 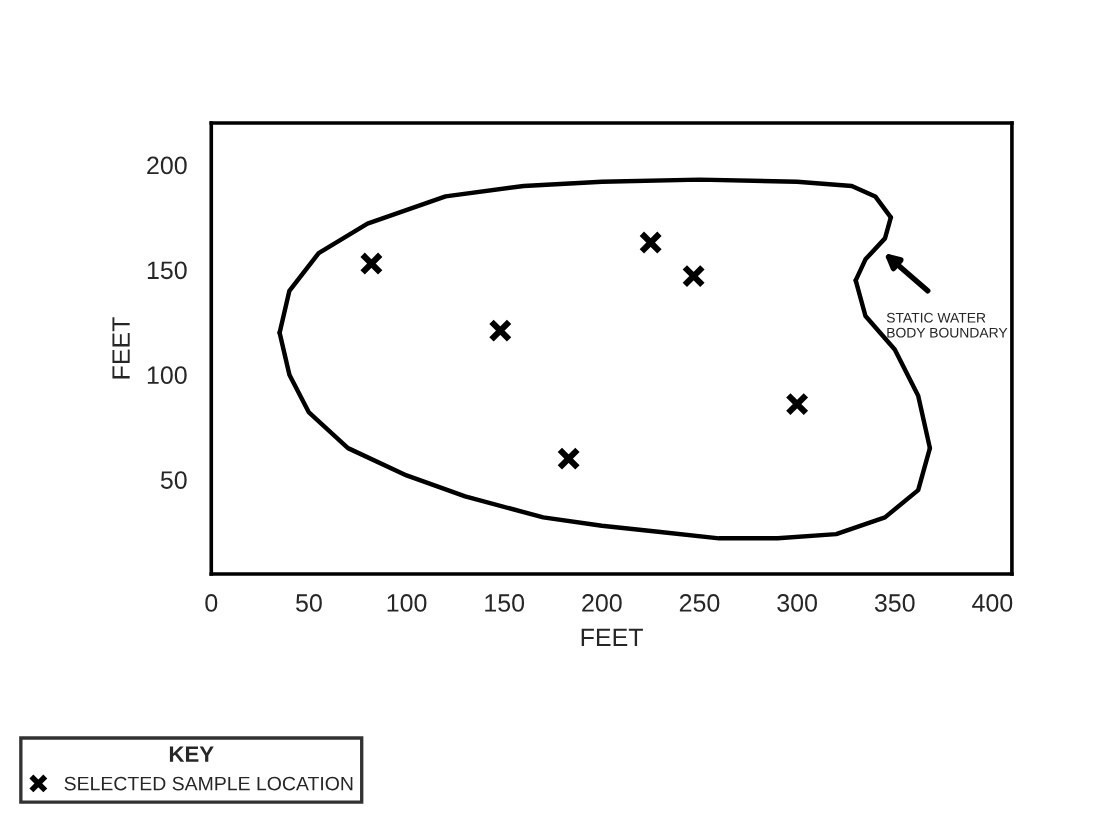 I want to click on legend-title: KEY, so click(x=191, y=754).